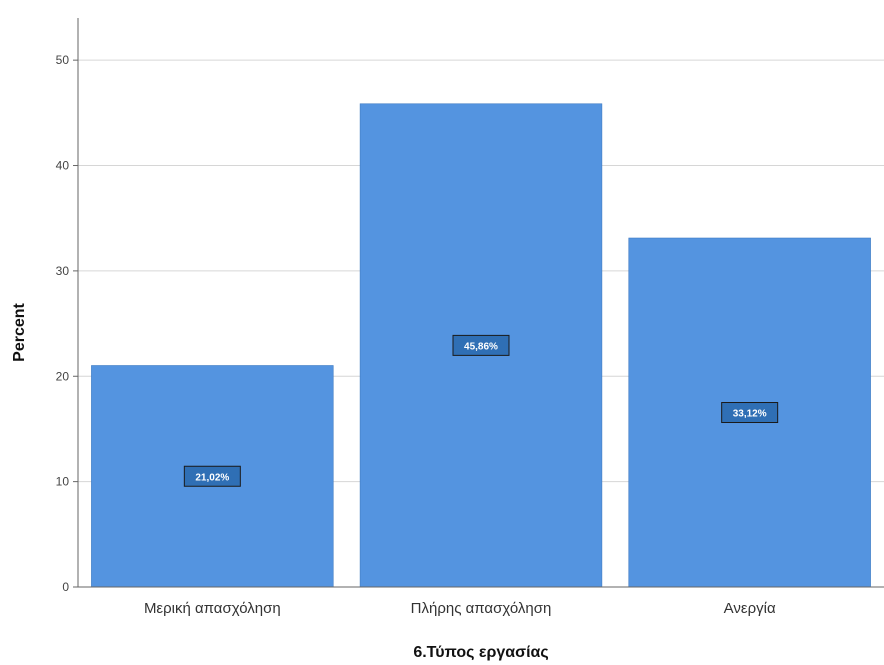 The image size is (884, 665). I want to click on x-axis-title: 6.Τύπος εργασίας, so click(480, 652).